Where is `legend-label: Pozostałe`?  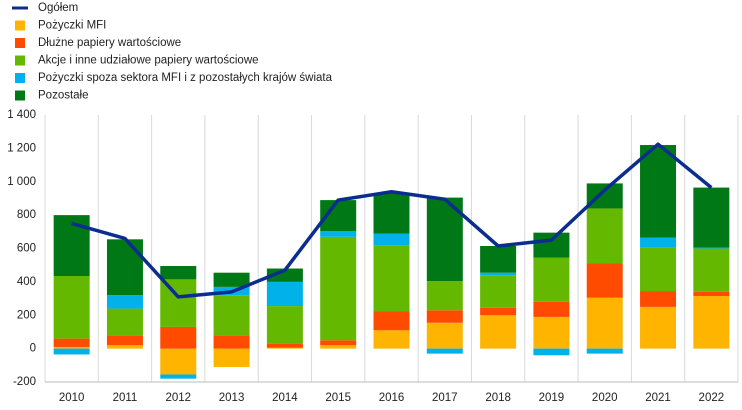 legend-label: Pozostałe is located at coordinates (63, 96).